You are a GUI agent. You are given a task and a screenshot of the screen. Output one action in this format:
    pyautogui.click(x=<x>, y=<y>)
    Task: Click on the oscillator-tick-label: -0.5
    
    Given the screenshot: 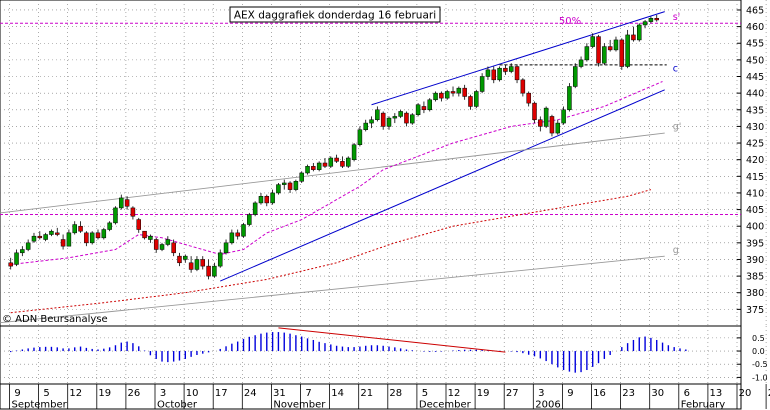 What is the action you would take?
    pyautogui.click(x=760, y=364)
    